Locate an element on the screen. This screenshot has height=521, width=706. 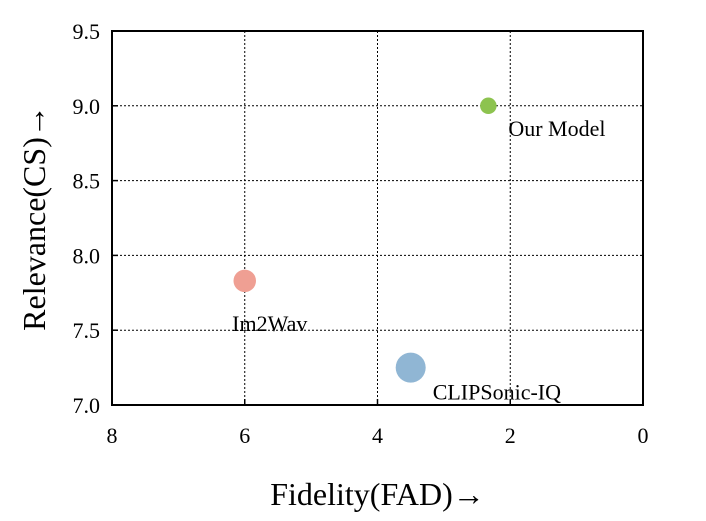
x-tick-label: 0 is located at coordinates (643, 435).